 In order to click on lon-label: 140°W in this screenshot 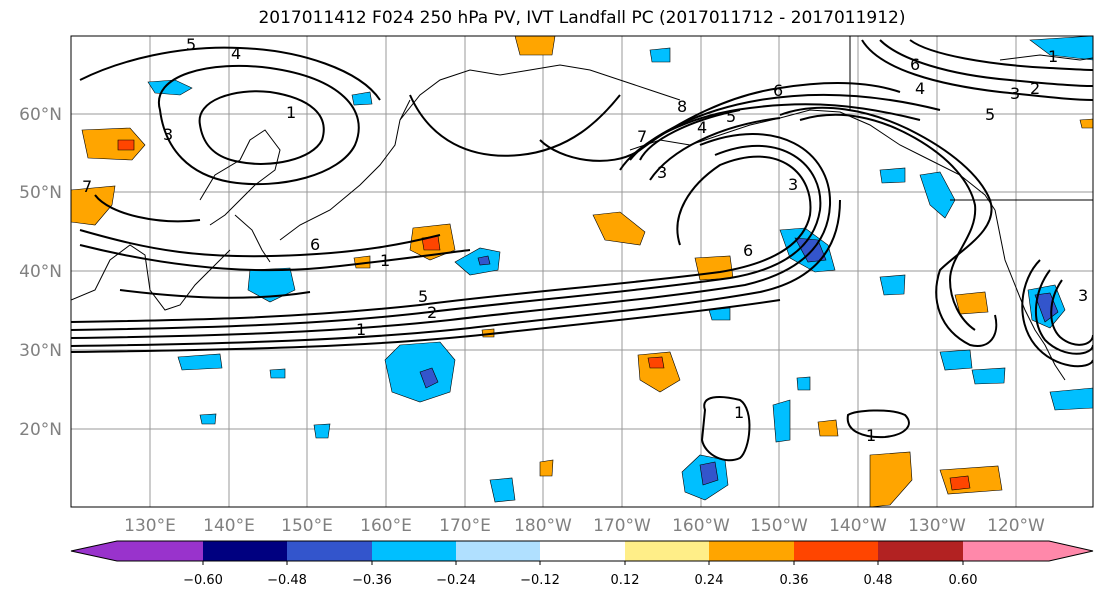, I will do `click(858, 526)`.